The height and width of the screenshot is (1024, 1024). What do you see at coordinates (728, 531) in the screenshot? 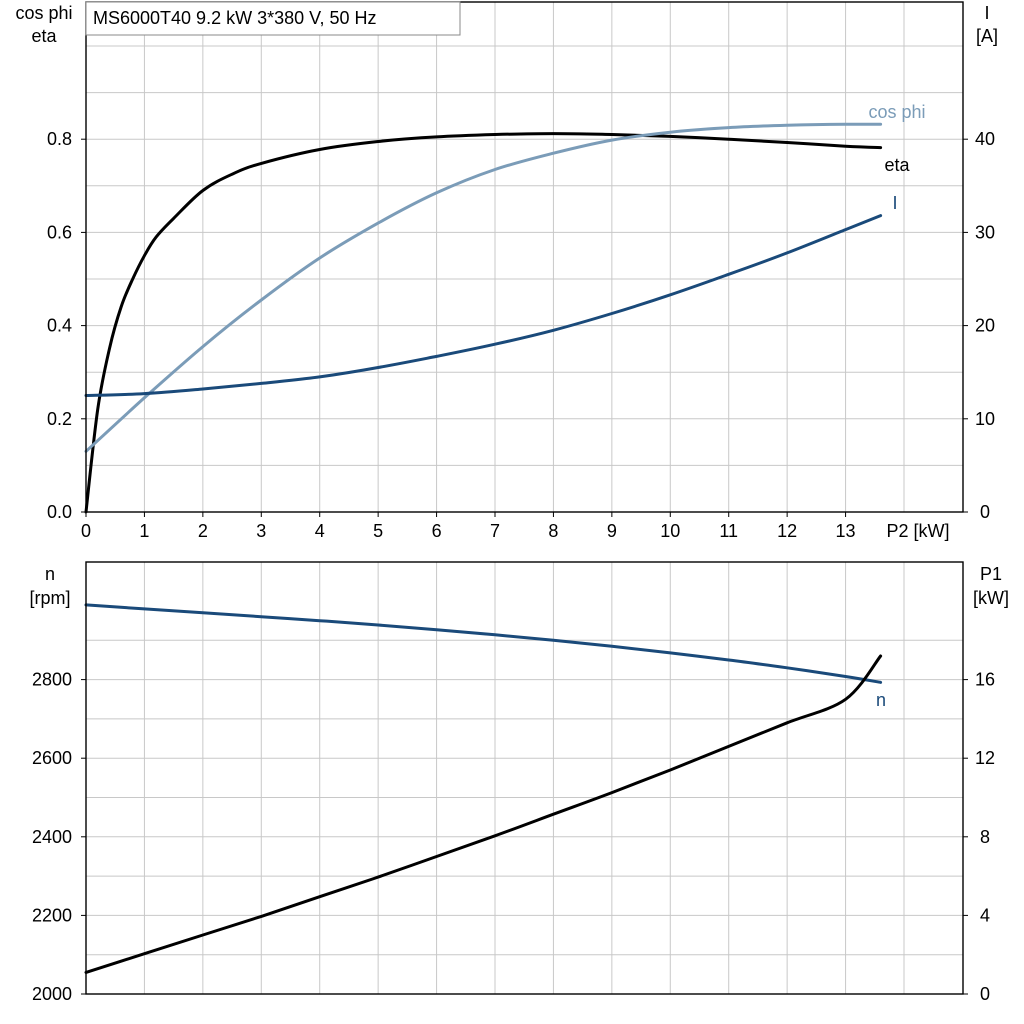
I see `x-tick-label: 11` at bounding box center [728, 531].